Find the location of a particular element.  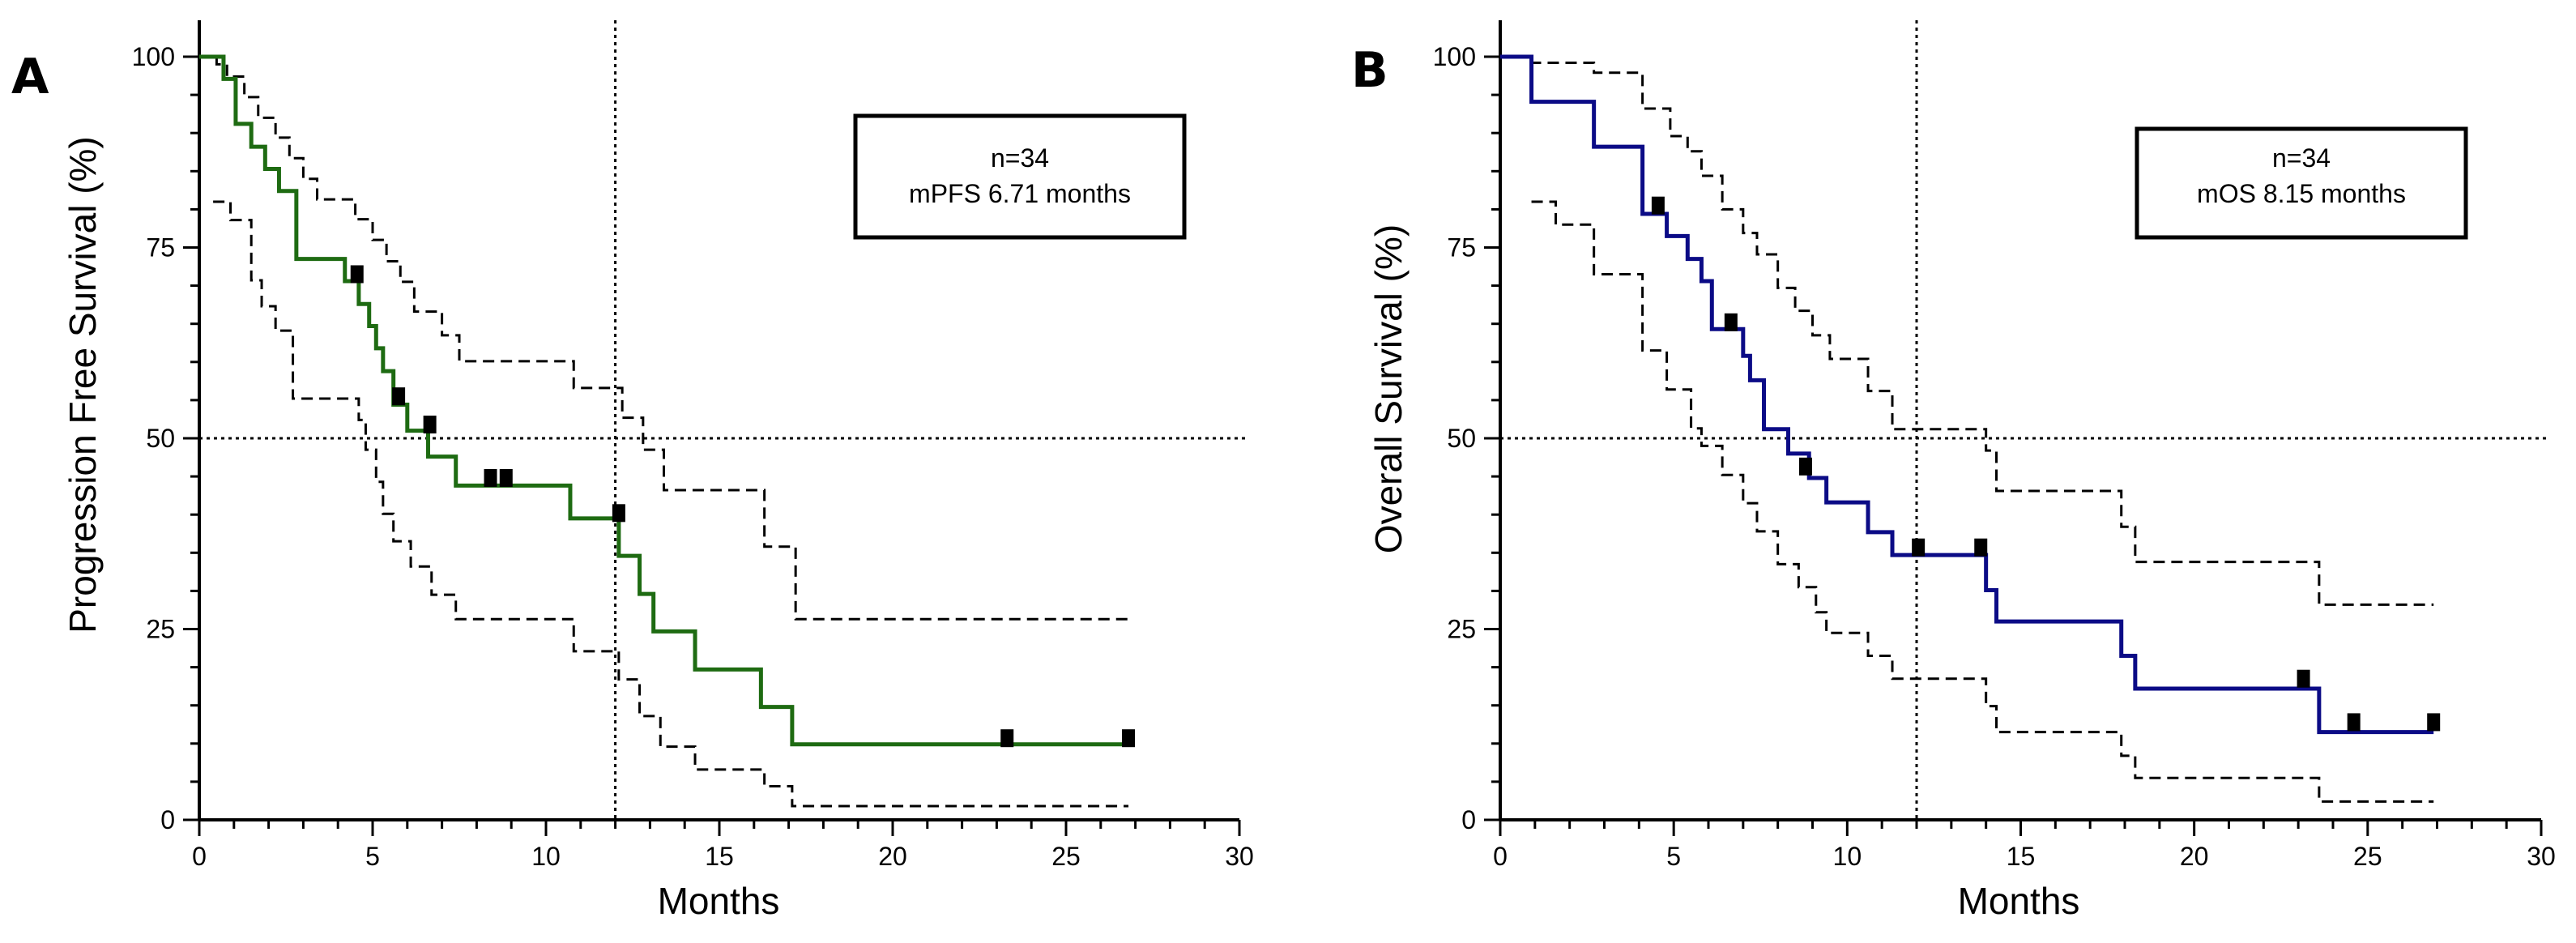

annotation-box: n=34 mOS 8.15 months is located at coordinates (2301, 183).